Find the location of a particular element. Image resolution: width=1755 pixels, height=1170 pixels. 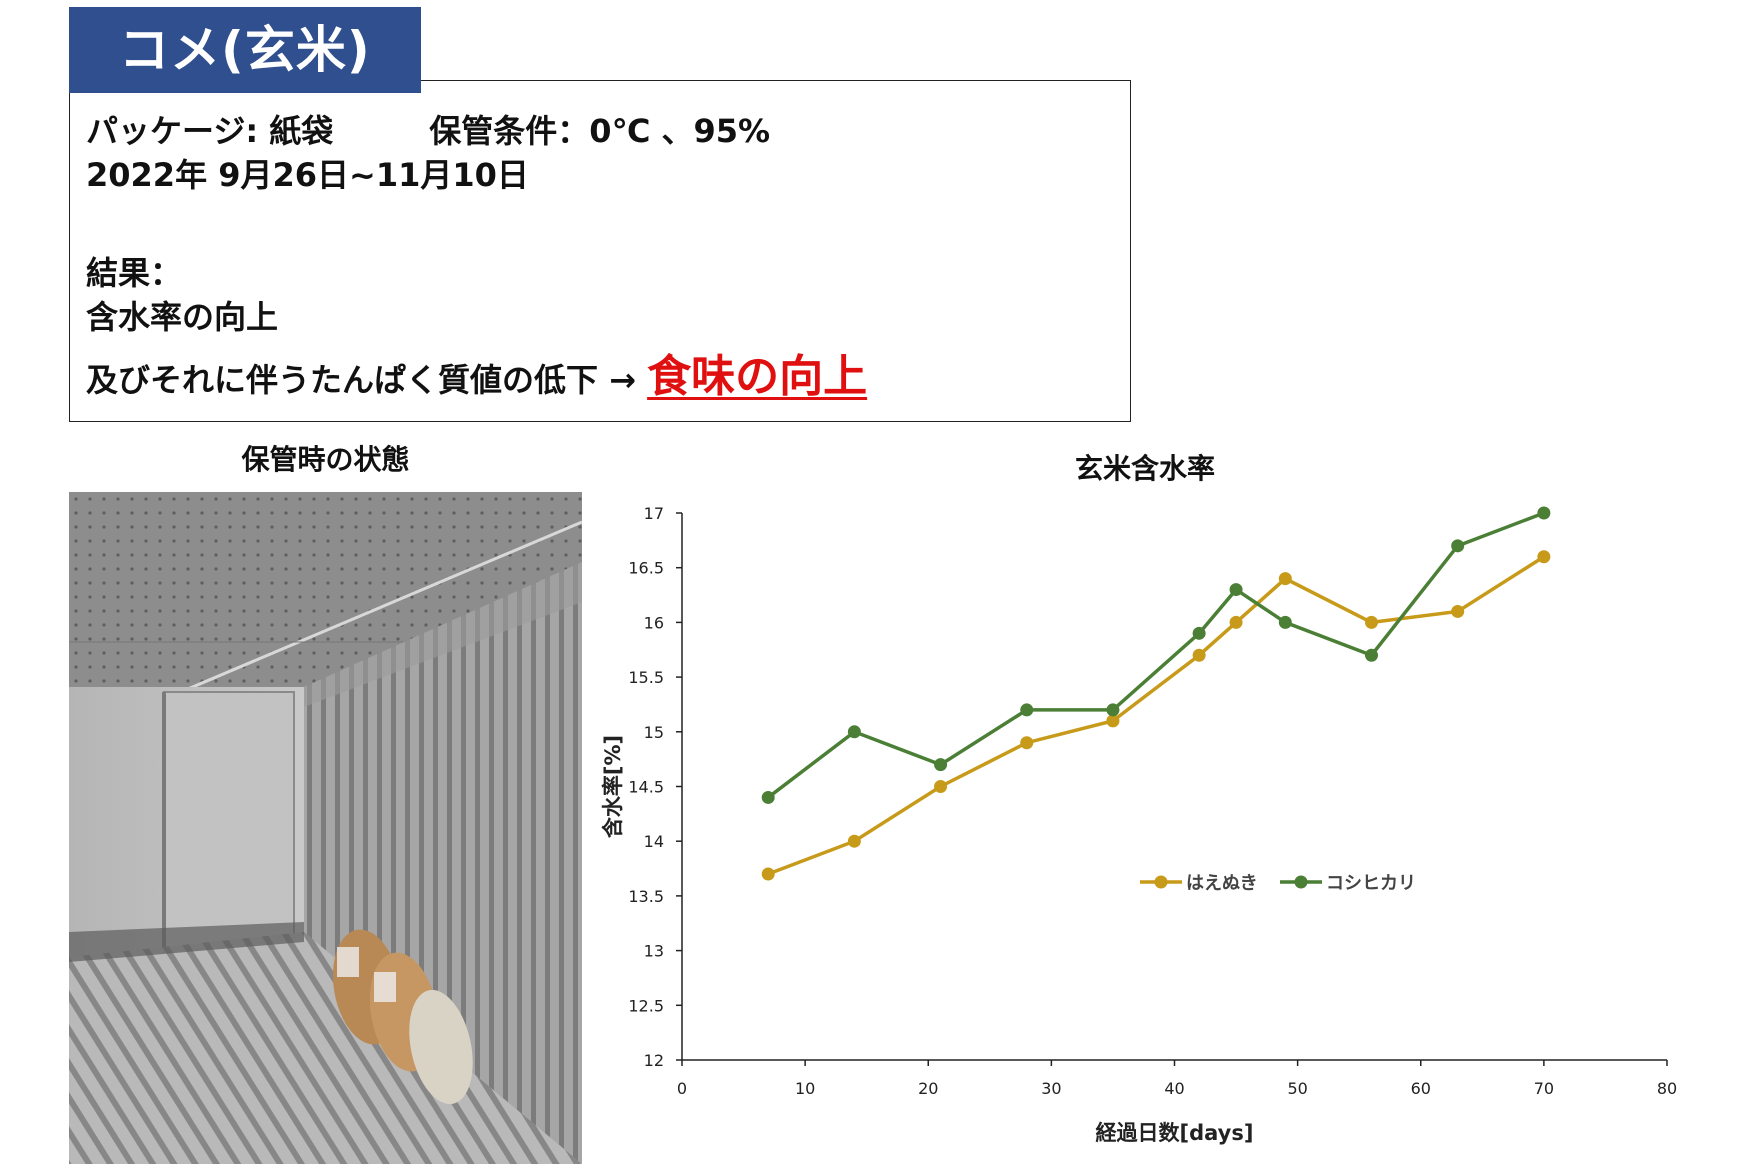

y-tick-label: 14 is located at coordinates (654, 841).